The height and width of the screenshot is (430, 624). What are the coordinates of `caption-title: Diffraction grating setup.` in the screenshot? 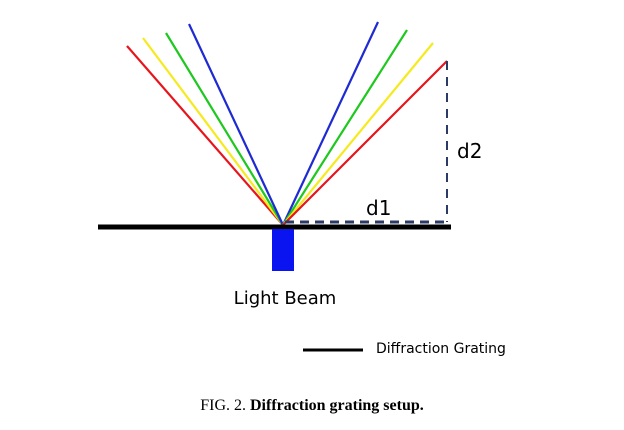 It's located at (337, 405).